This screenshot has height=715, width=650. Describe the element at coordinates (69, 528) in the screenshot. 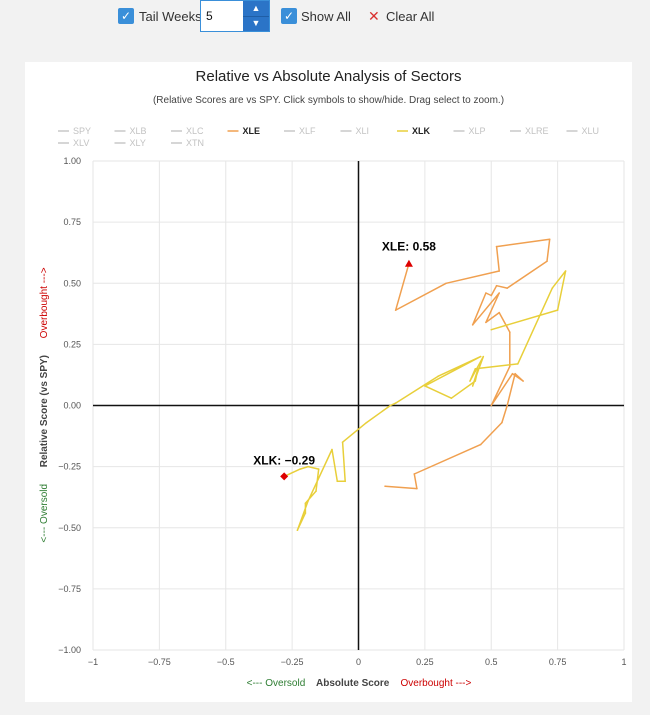

I see `y-tick-label: −0.50` at that location.